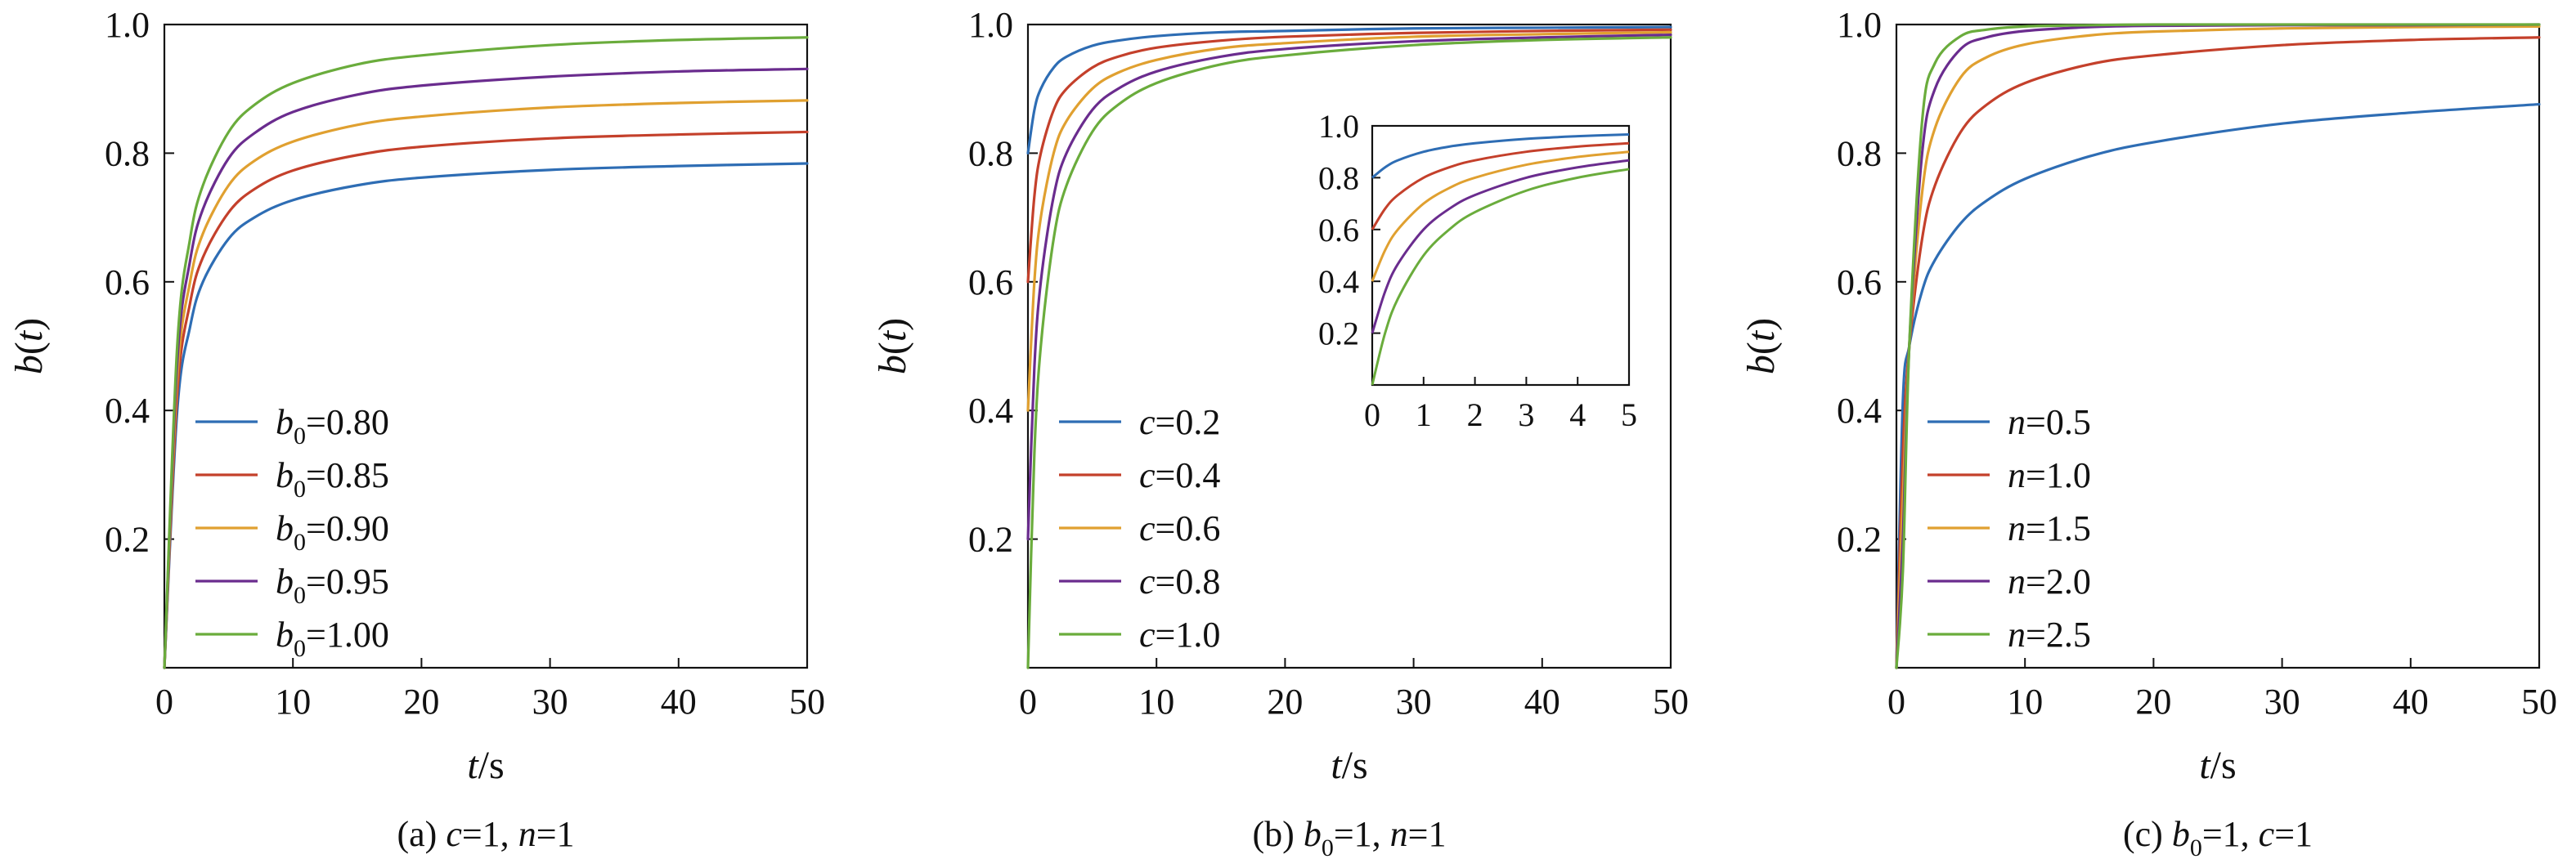  What do you see at coordinates (2218, 838) in the screenshot?
I see `panel-caption: (c) b0=1, c=1` at bounding box center [2218, 838].